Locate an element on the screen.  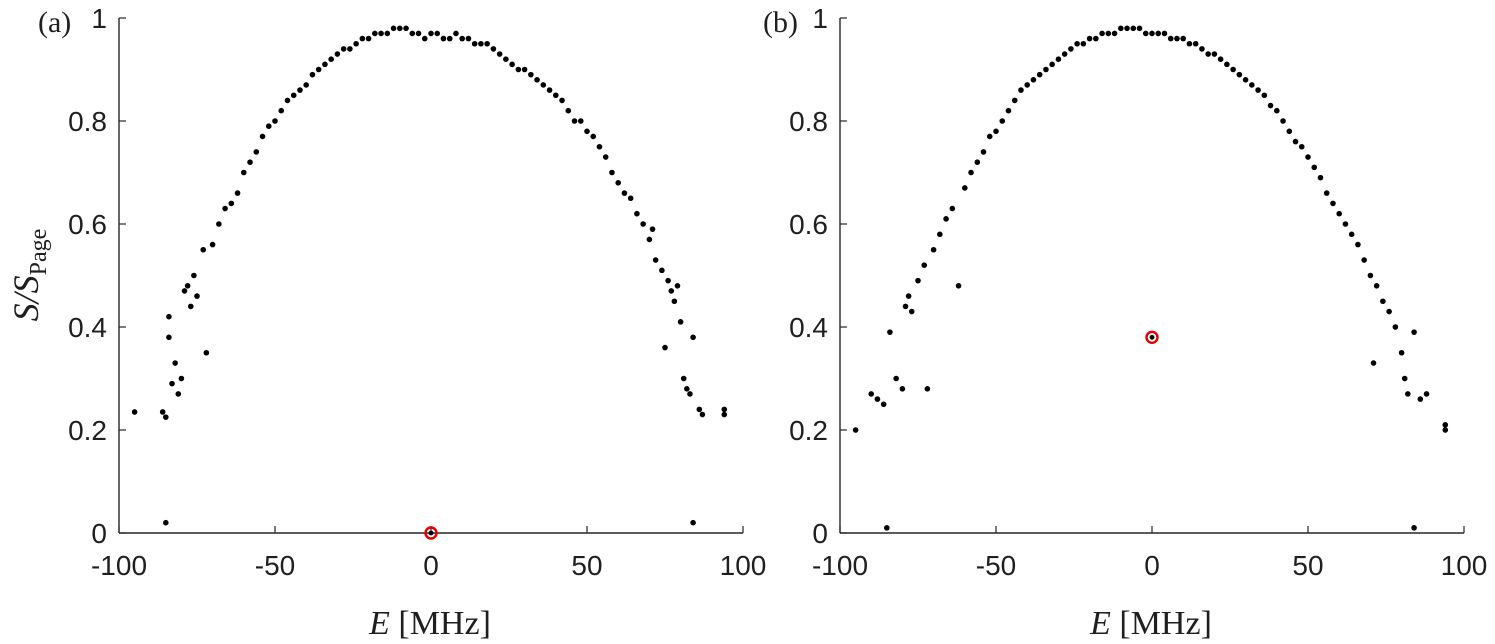
x-axis-label-a: E [MHz] is located at coordinates (429, 623).